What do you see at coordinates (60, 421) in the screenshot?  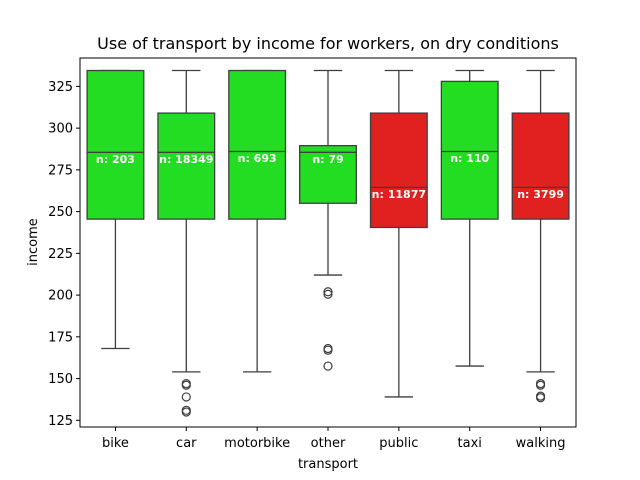 I see `y-tick-label: 125` at bounding box center [60, 421].